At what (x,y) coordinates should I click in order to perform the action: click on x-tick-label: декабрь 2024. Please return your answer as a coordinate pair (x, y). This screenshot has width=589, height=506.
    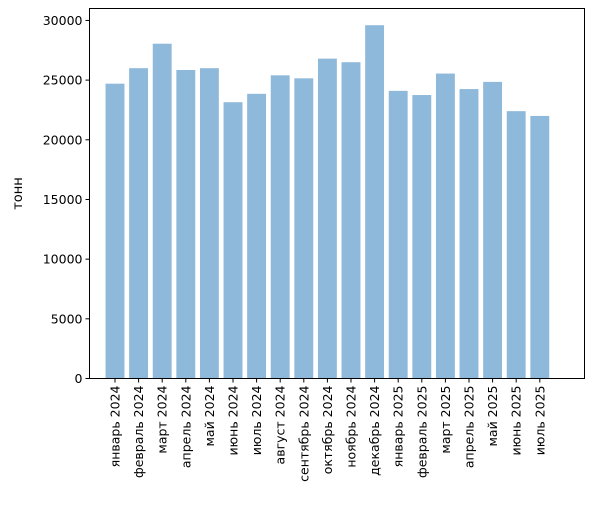
    Looking at the image, I should click on (374, 430).